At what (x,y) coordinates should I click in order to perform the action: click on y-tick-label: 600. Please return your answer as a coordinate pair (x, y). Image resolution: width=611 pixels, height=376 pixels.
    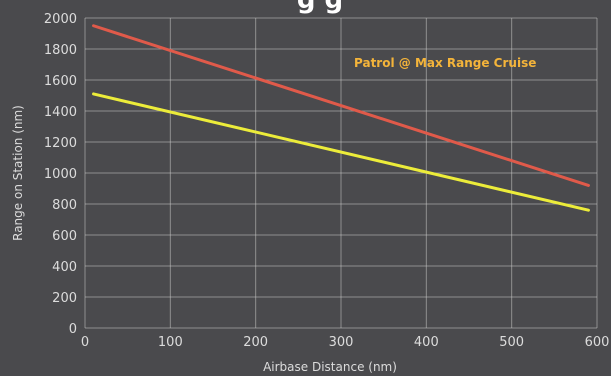
    Looking at the image, I should click on (64, 236).